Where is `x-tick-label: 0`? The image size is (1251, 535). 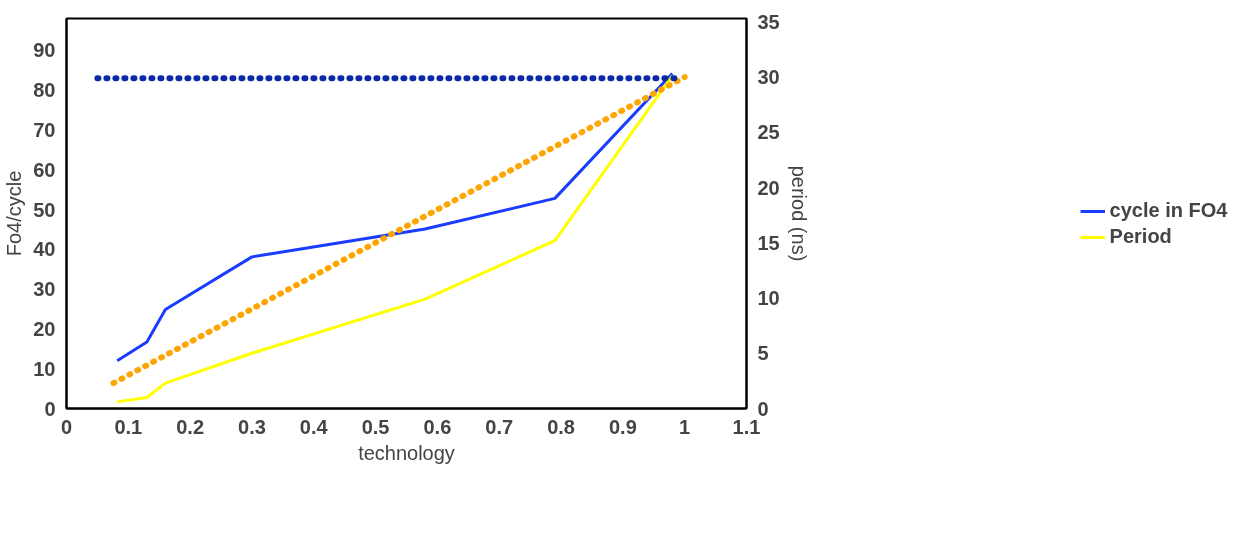
x-tick-label: 0 is located at coordinates (66, 426).